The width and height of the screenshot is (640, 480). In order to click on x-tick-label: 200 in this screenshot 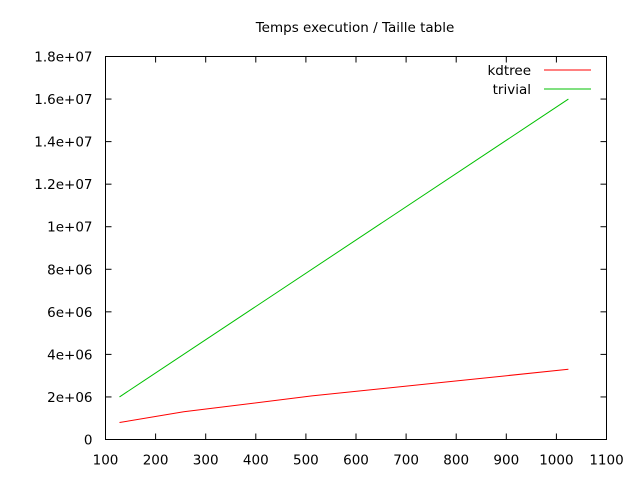, I will do `click(156, 461)`.